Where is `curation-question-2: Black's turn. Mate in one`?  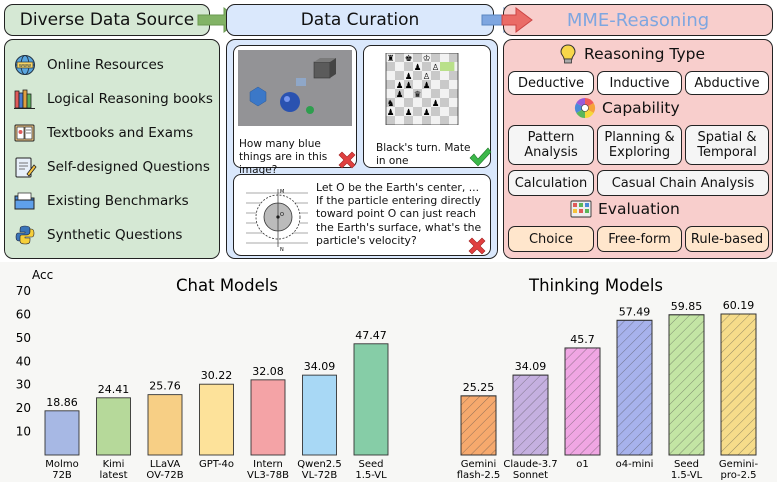 curation-question-2: Black's turn. Mate in one is located at coordinates (423, 154).